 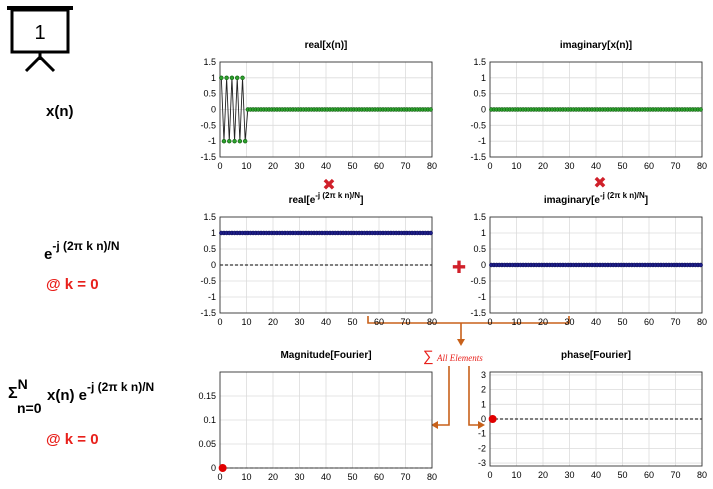 What do you see at coordinates (459, 267) in the screenshot?
I see `add-icon: ✚` at bounding box center [459, 267].